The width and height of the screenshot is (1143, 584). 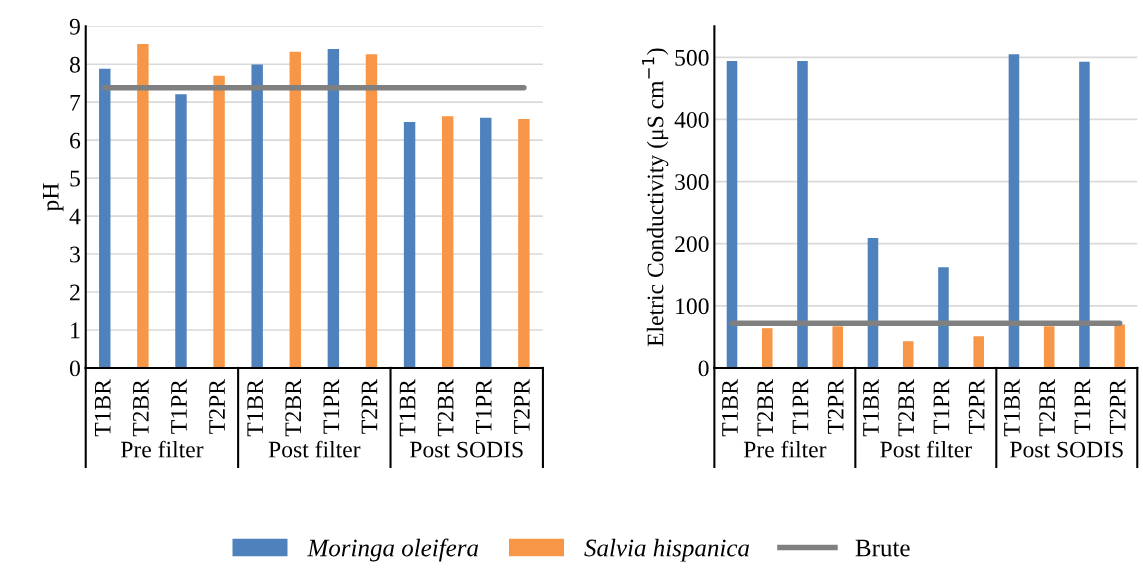 I want to click on legend-label: Salvia hispanica, so click(x=667, y=550).